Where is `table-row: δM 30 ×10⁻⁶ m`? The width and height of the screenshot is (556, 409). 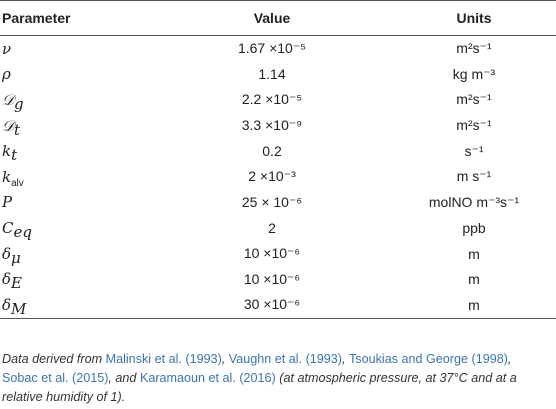
table-row: δM 30 ×10⁻⁶ m is located at coordinates (278, 305).